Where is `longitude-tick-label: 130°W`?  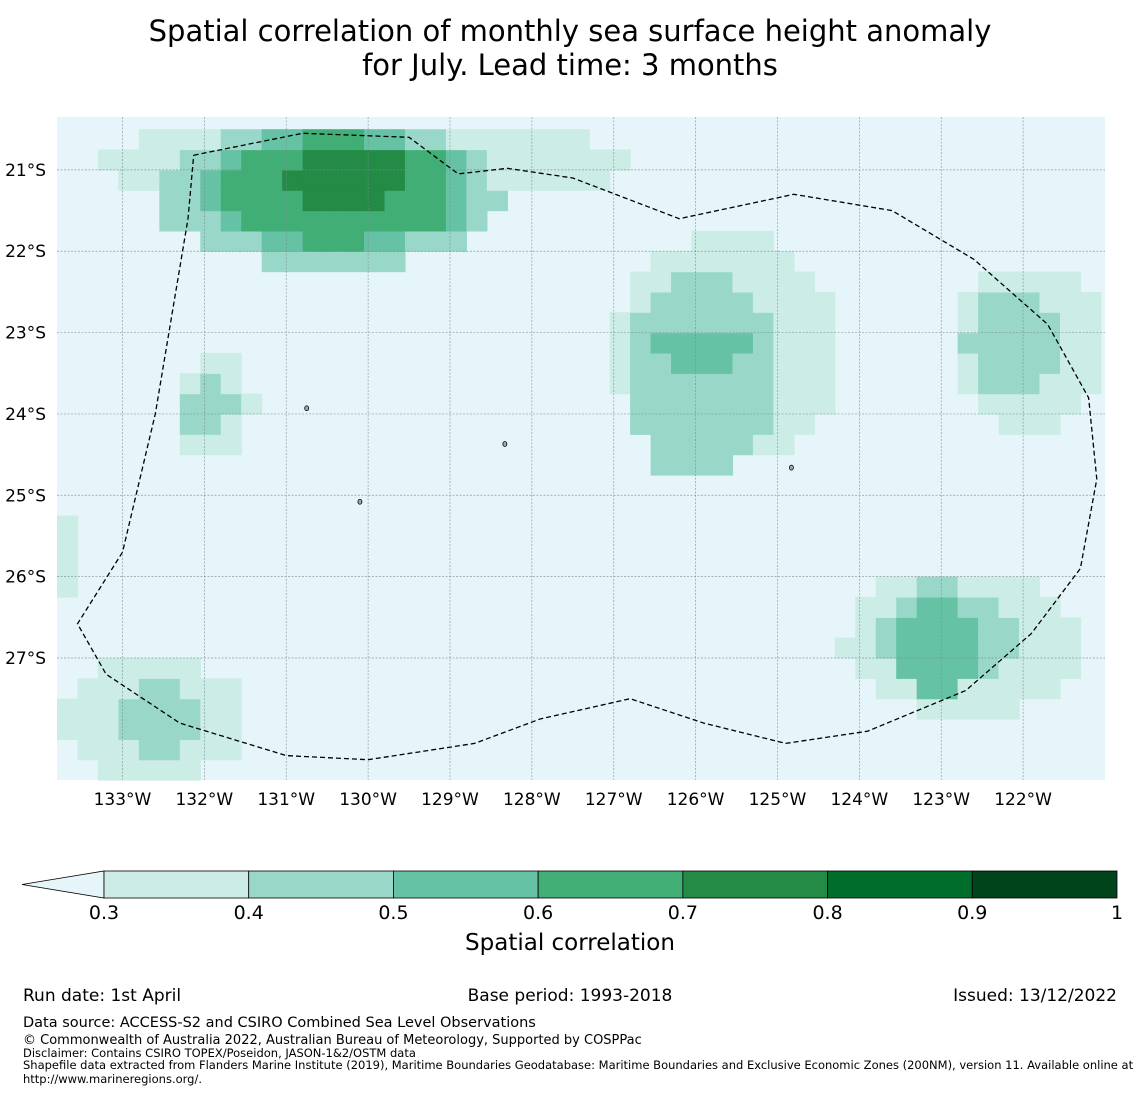 longitude-tick-label: 130°W is located at coordinates (368, 800).